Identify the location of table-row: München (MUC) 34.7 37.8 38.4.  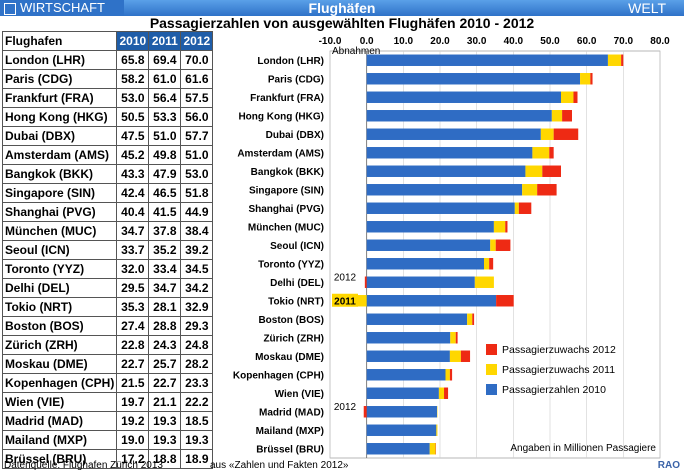
(107, 231).